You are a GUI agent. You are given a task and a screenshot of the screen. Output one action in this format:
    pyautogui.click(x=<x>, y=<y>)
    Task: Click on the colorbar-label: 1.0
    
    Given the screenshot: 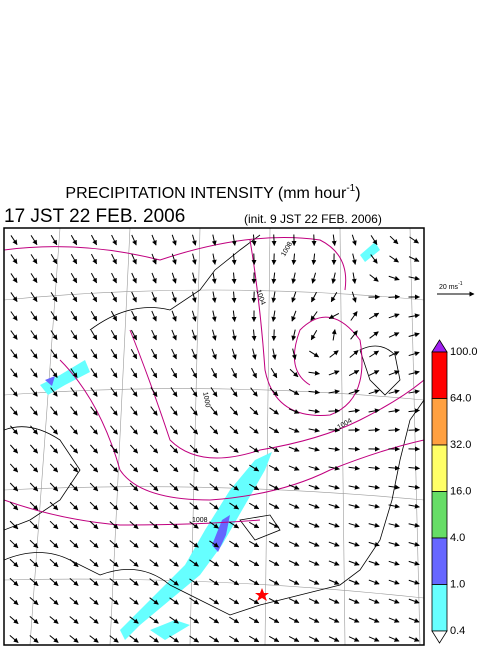 What is the action you would take?
    pyautogui.click(x=457, y=584)
    